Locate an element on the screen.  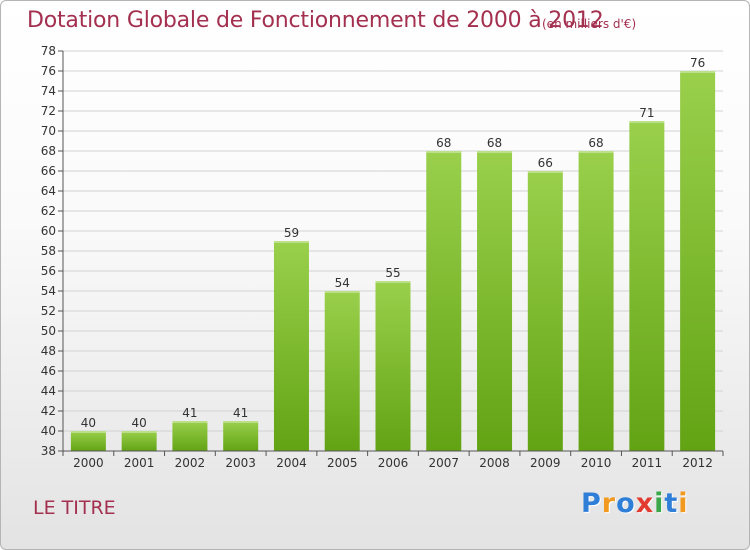
x-tick-label: 2010 is located at coordinates (596, 463).